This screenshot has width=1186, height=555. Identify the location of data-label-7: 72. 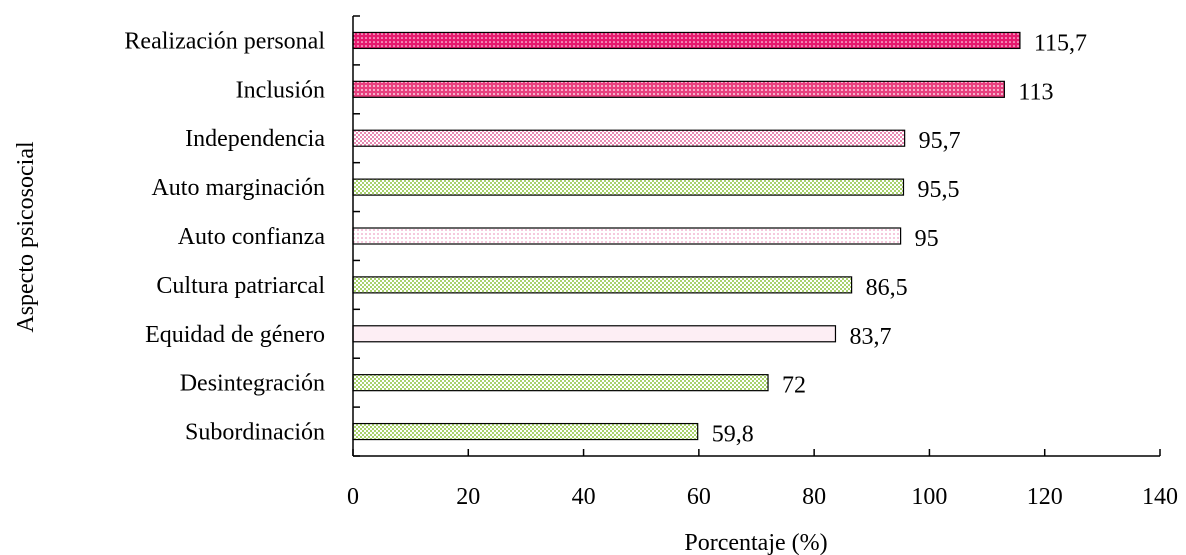
(794, 386).